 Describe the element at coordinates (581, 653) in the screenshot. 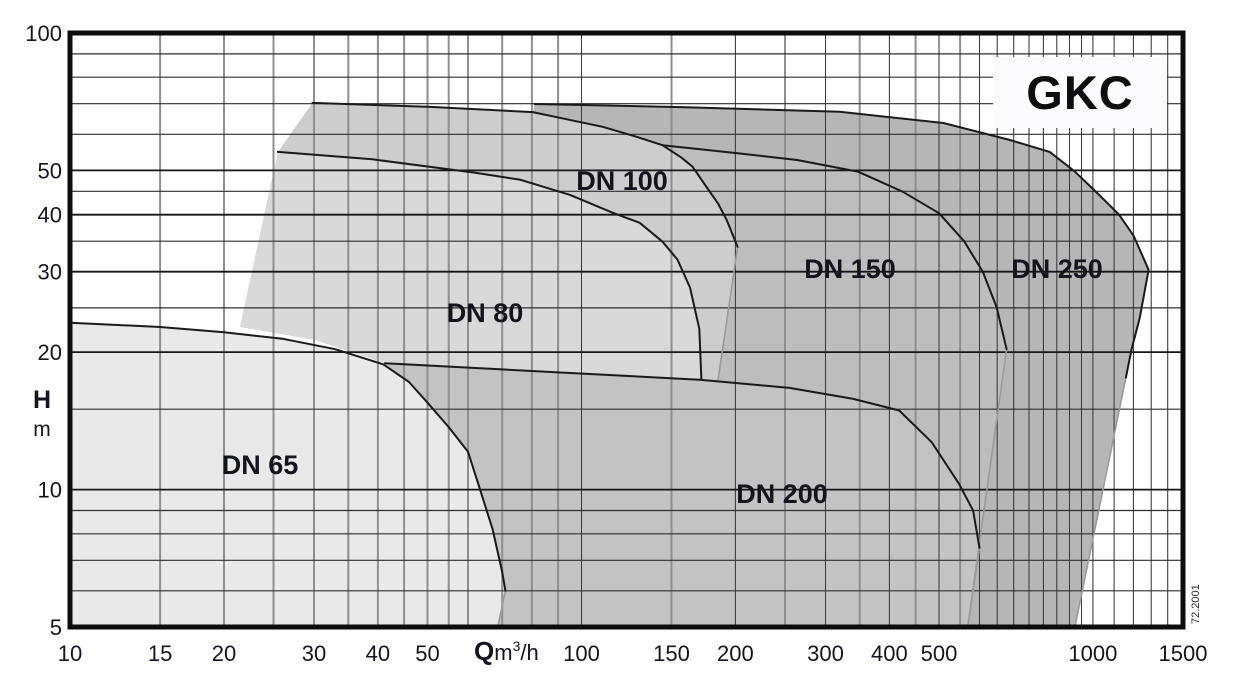

I see `x-tick-label-100: 100` at that location.